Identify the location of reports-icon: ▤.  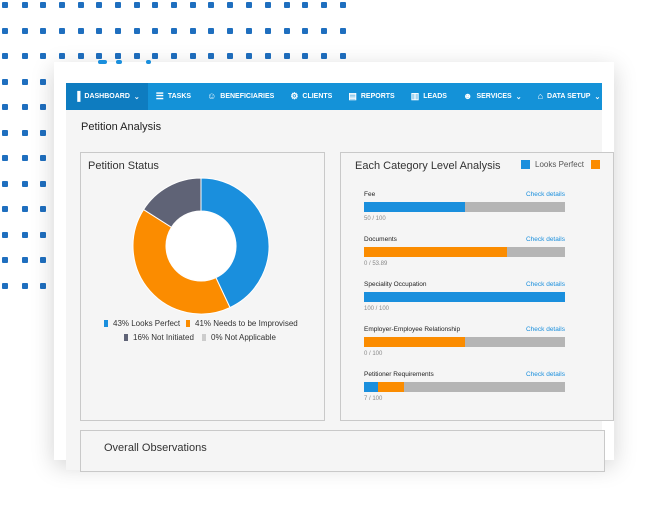
(352, 96).